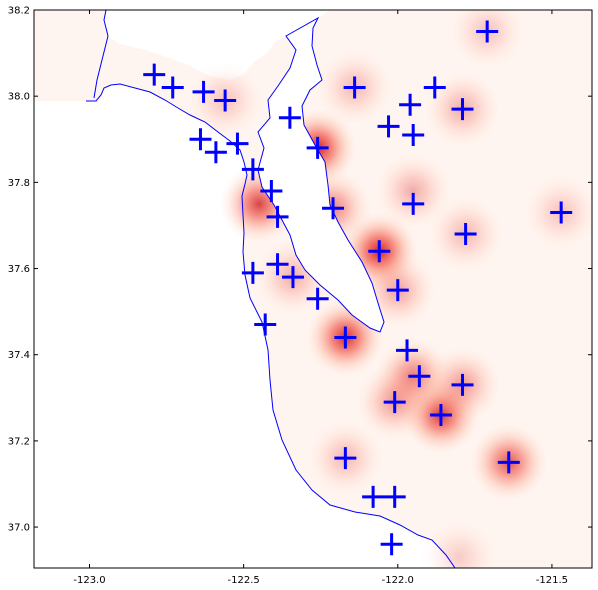 The image size is (598, 590). What do you see at coordinates (19, 11) in the screenshot?
I see `y-tick-label: 38.2` at bounding box center [19, 11].